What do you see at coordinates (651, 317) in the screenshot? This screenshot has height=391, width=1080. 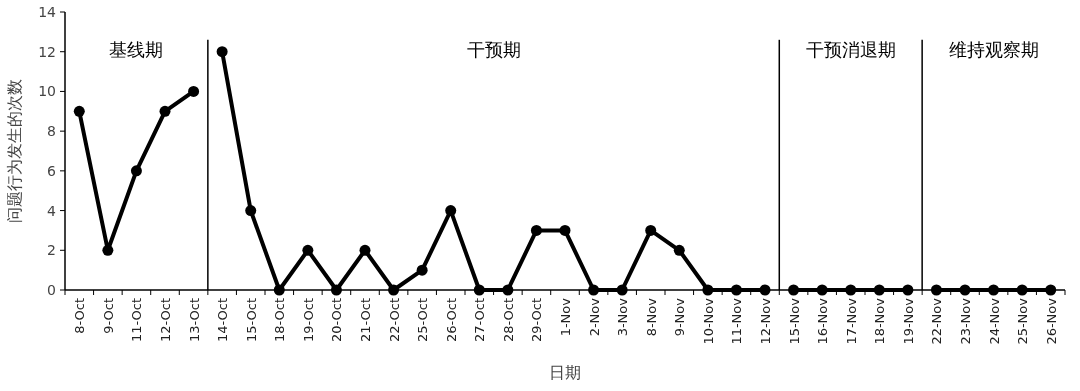 I see `x-tick-label: 8-Nov` at bounding box center [651, 317].